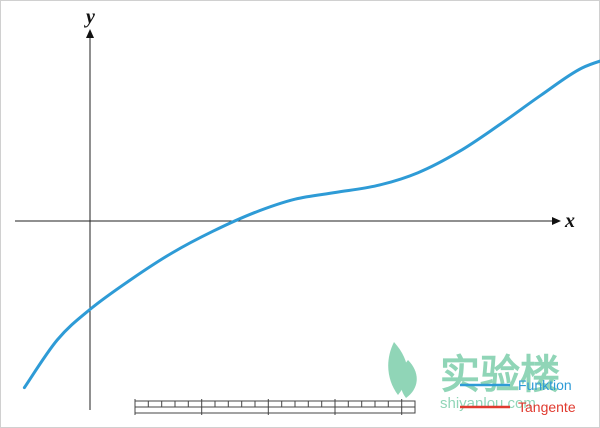  I want to click on leaf-icon, so click(408, 379).